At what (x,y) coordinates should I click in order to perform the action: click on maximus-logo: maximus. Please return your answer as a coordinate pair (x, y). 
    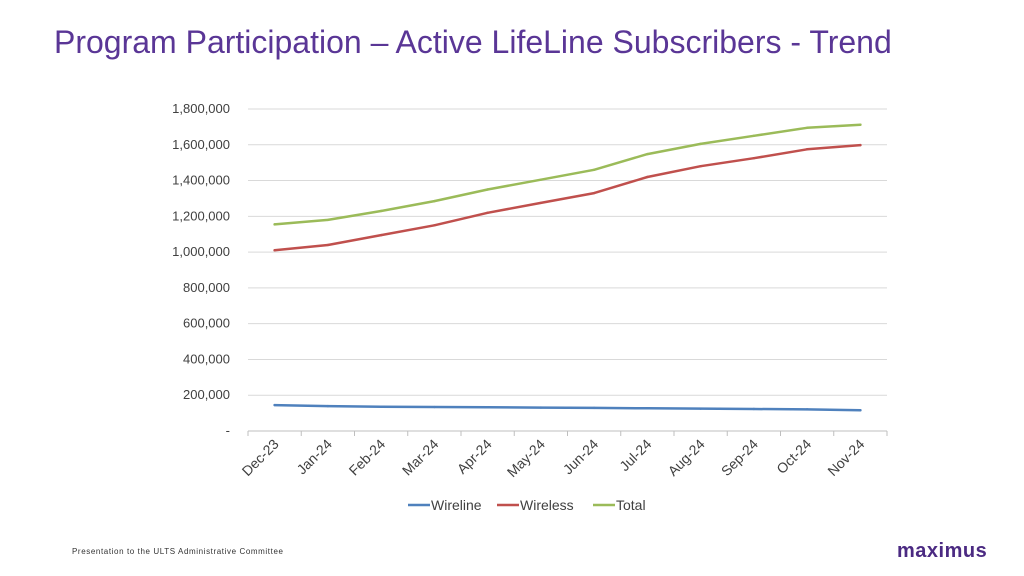
    Looking at the image, I should click on (942, 551).